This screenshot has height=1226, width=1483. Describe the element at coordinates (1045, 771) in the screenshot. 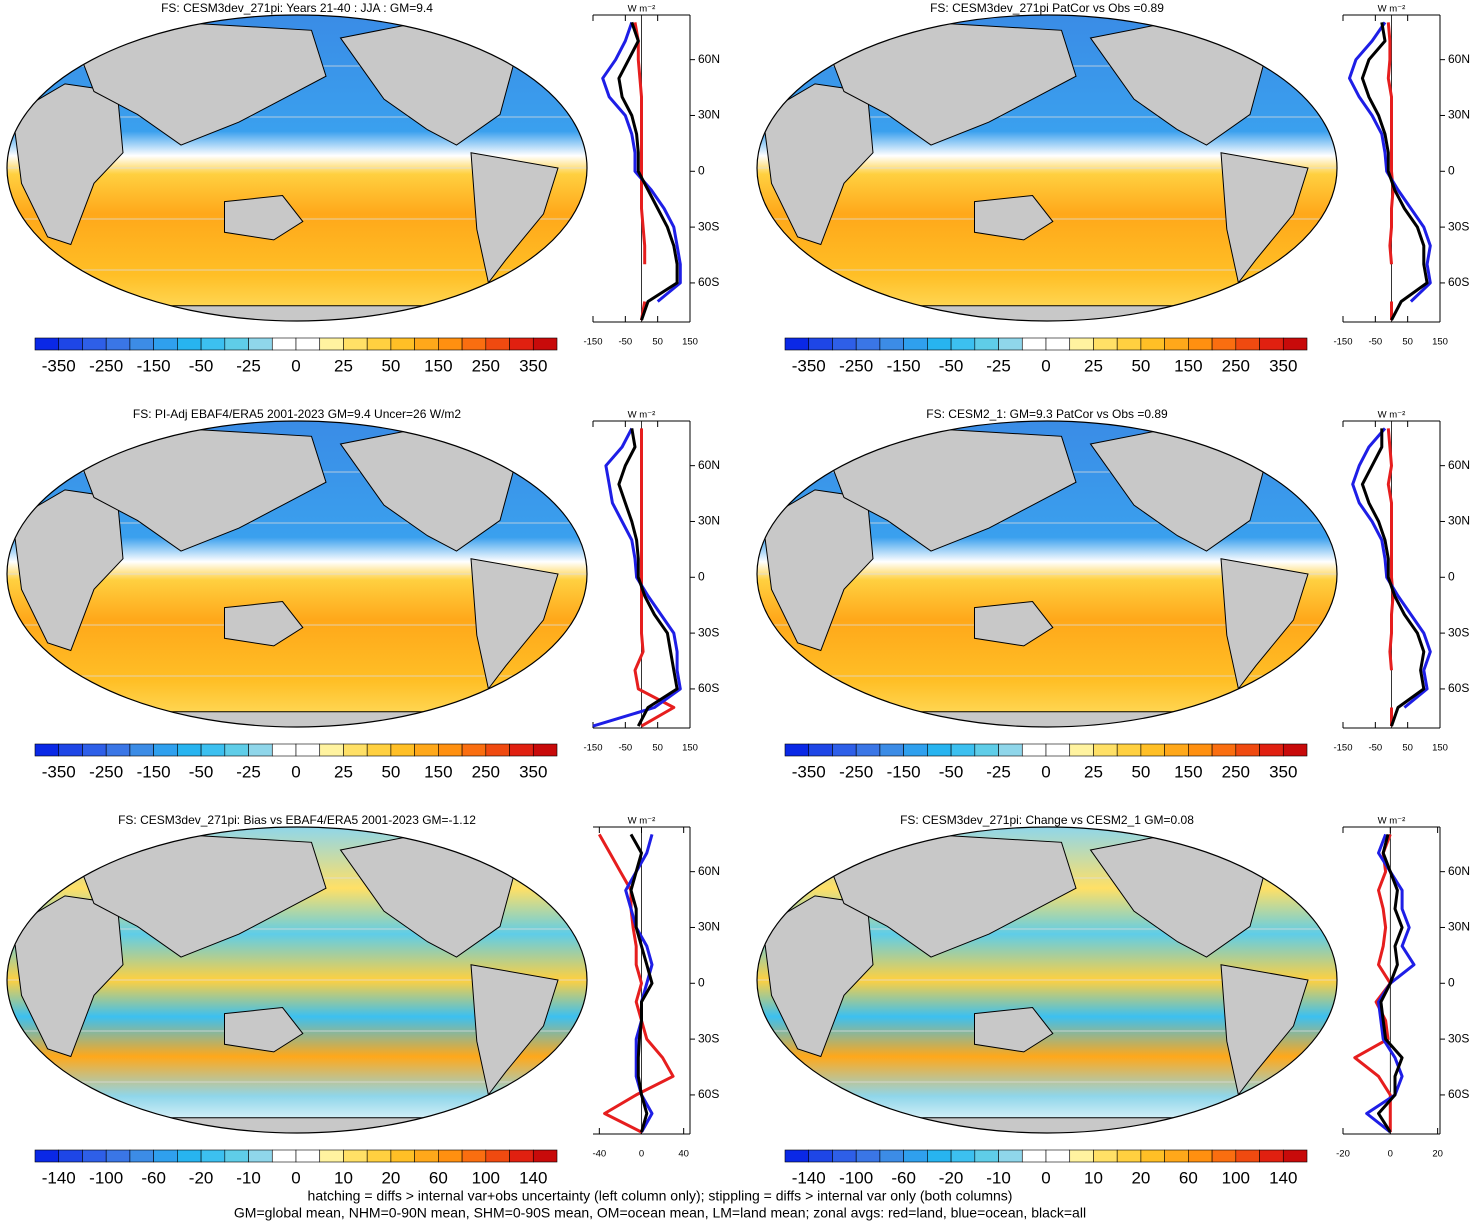

I see `colorbar-label: 0` at that location.